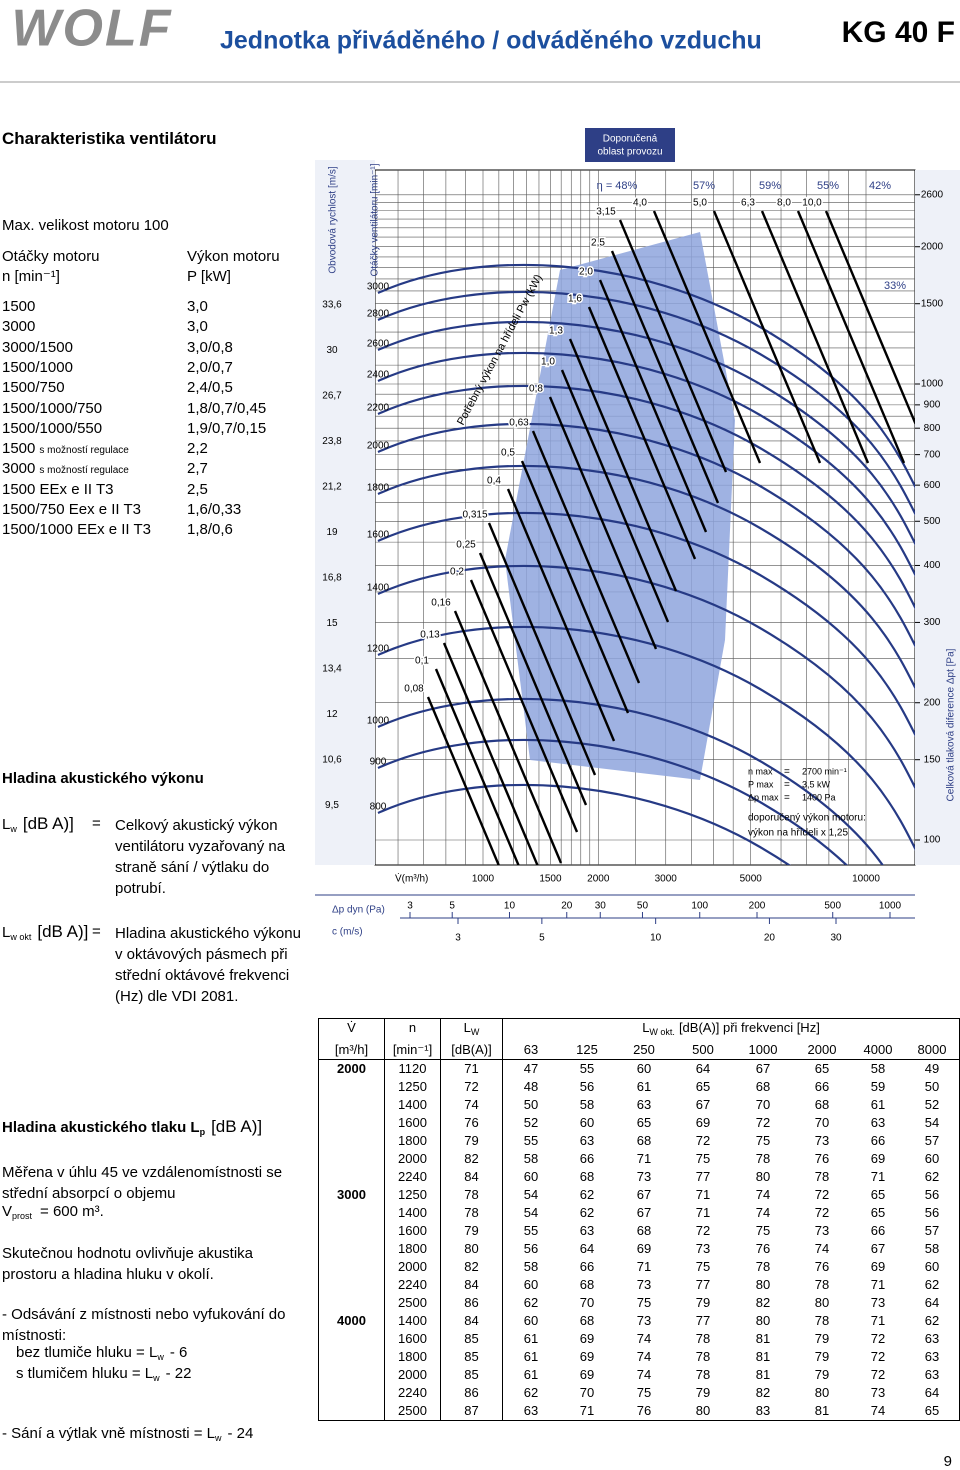 The width and height of the screenshot is (960, 1470). What do you see at coordinates (413, 1050) in the screenshot?
I see `cell: [min⁻¹]` at bounding box center [413, 1050].